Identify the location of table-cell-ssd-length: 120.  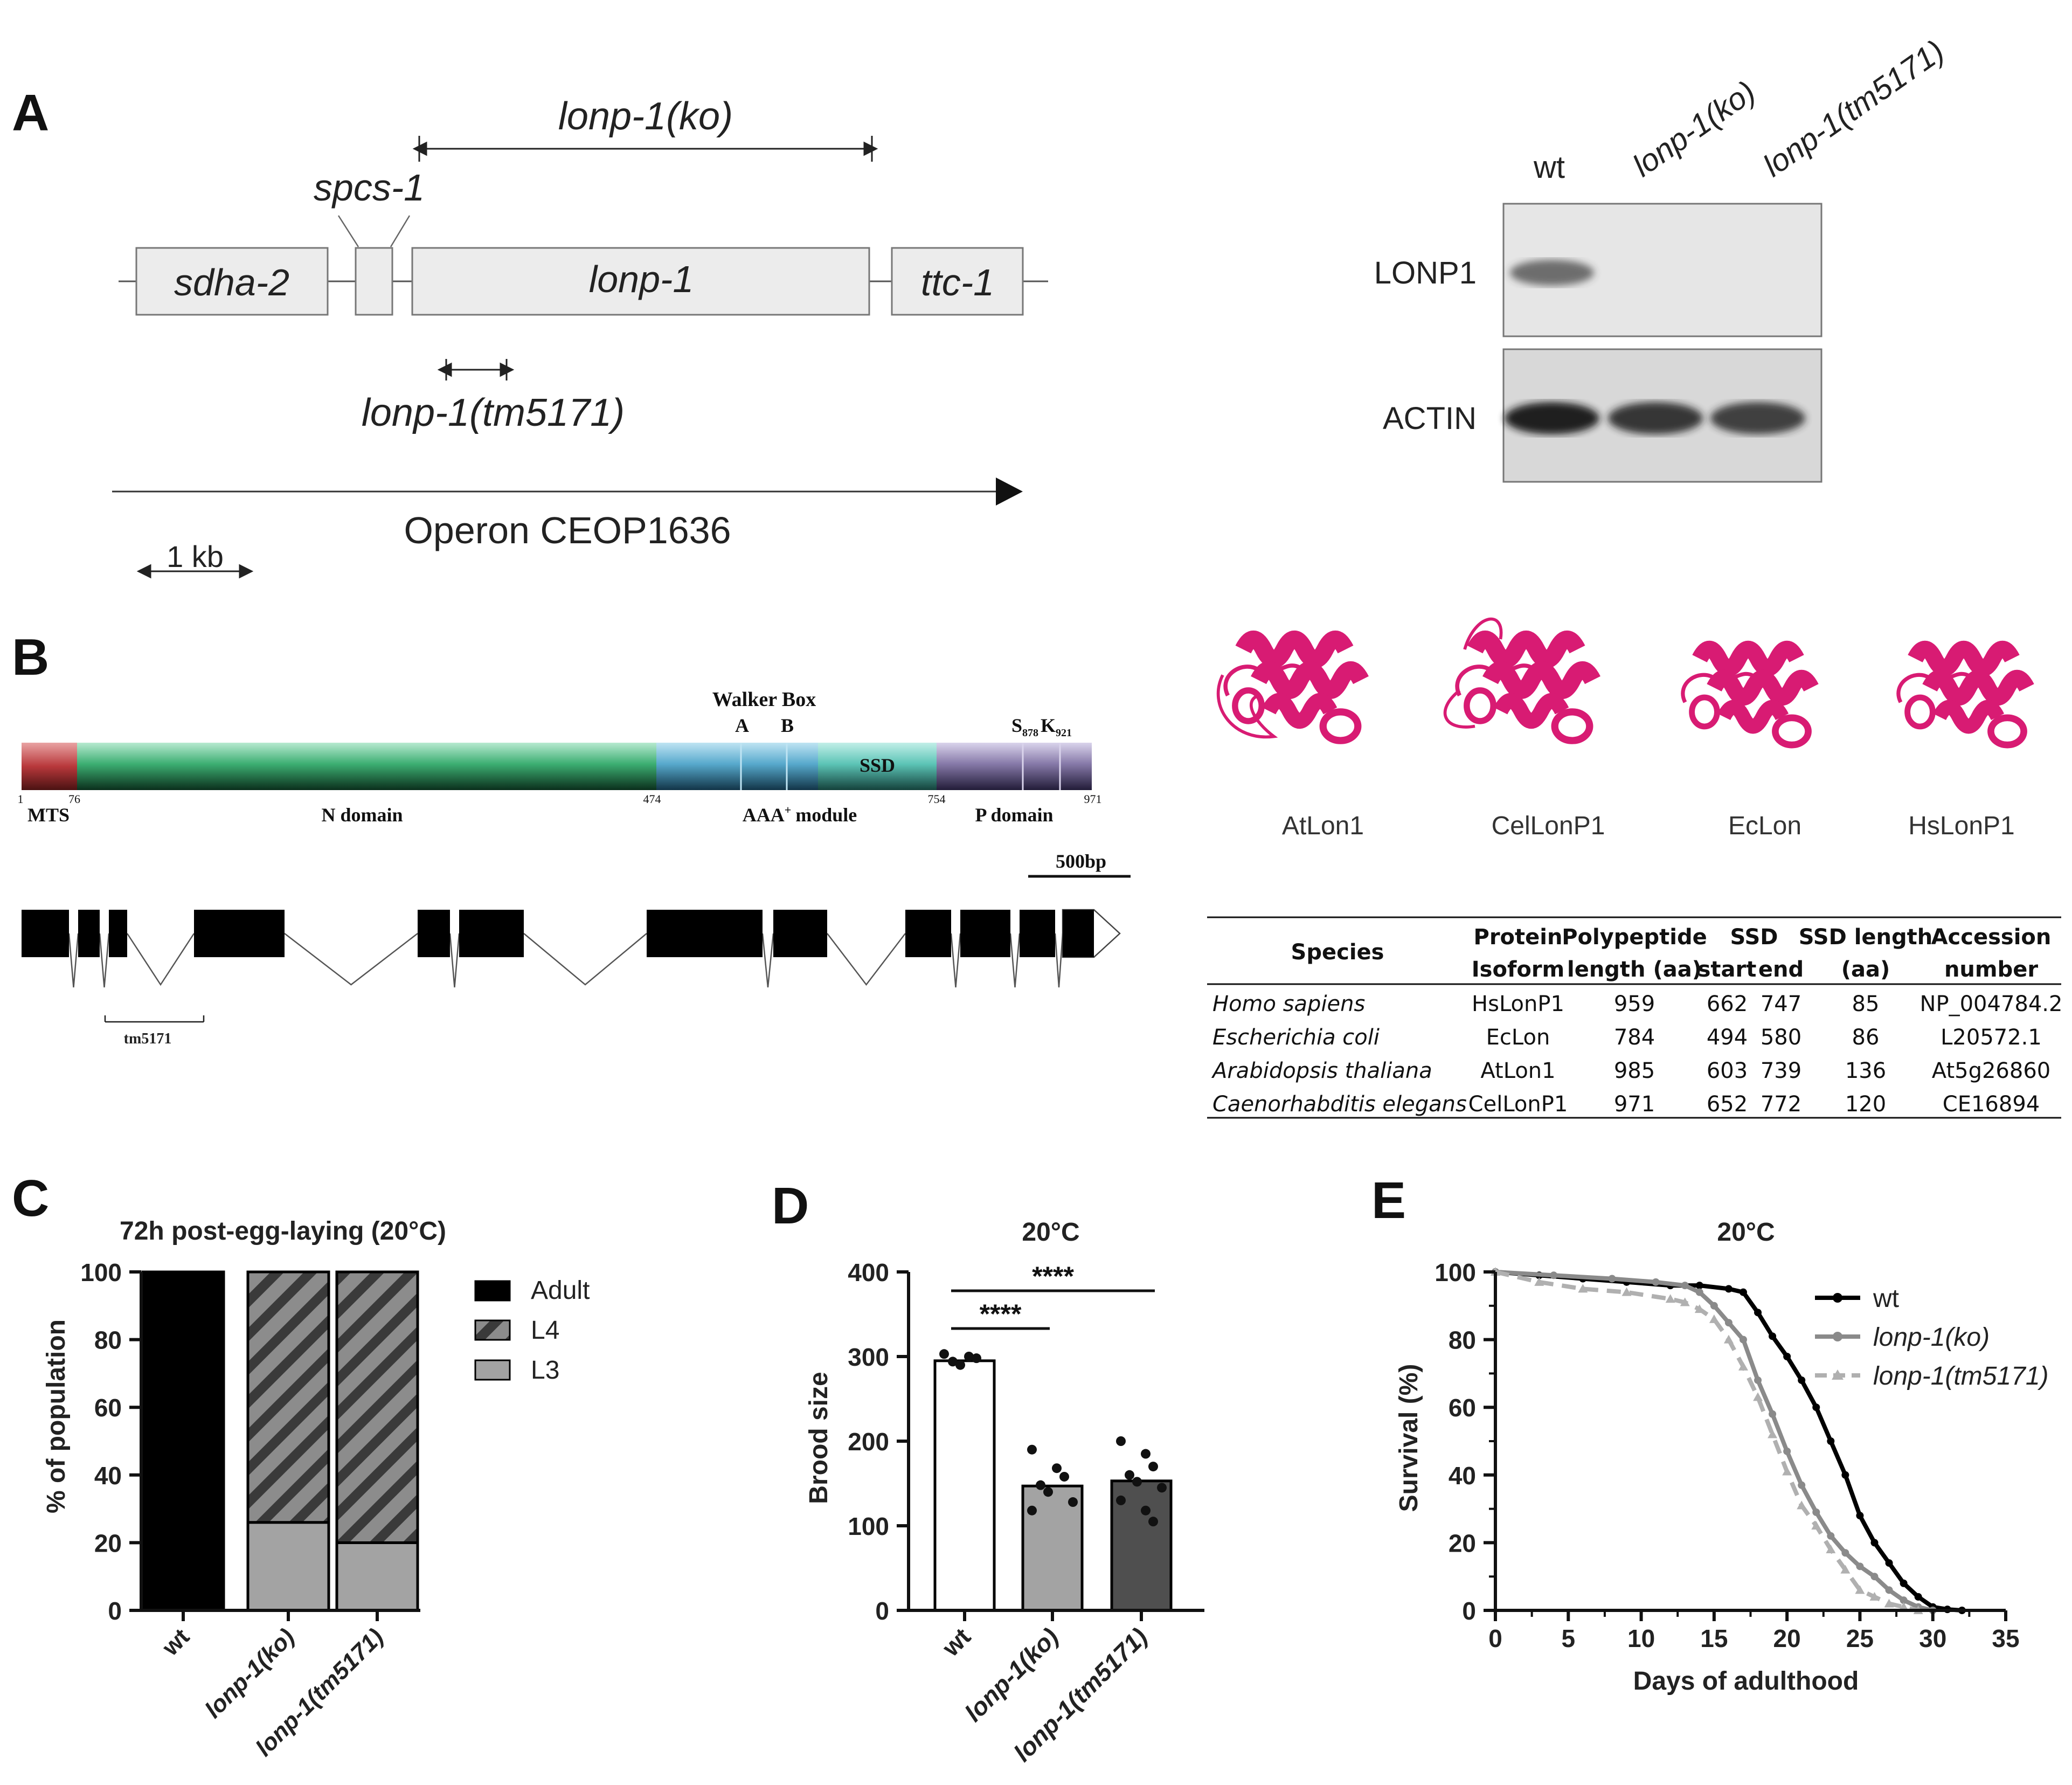
(1866, 1105).